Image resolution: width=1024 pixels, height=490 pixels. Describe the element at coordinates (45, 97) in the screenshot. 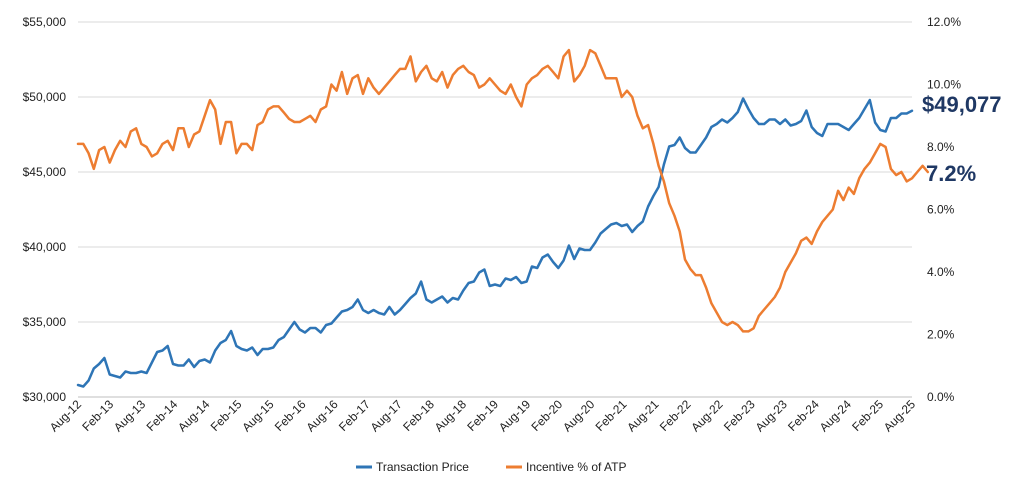

I see `left-tick-label: $50,000` at that location.